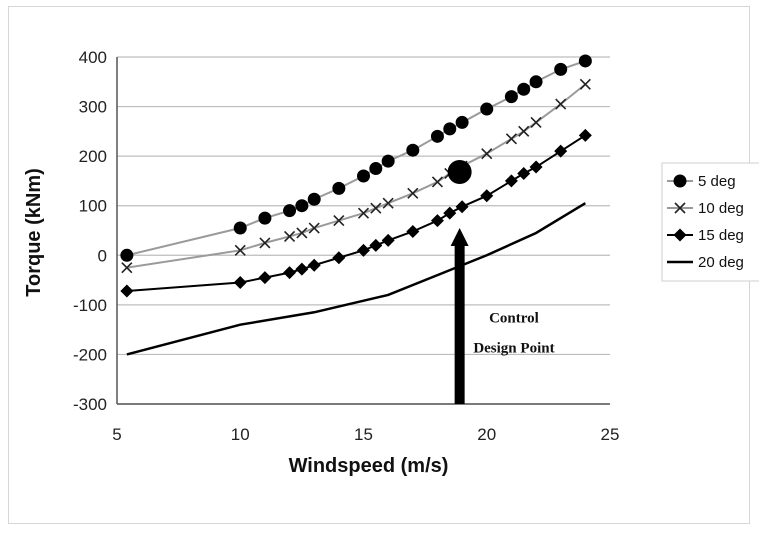 Image resolution: width=759 pixels, height=533 pixels. What do you see at coordinates (93, 107) in the screenshot?
I see `y-tick-label: 300` at bounding box center [93, 107].